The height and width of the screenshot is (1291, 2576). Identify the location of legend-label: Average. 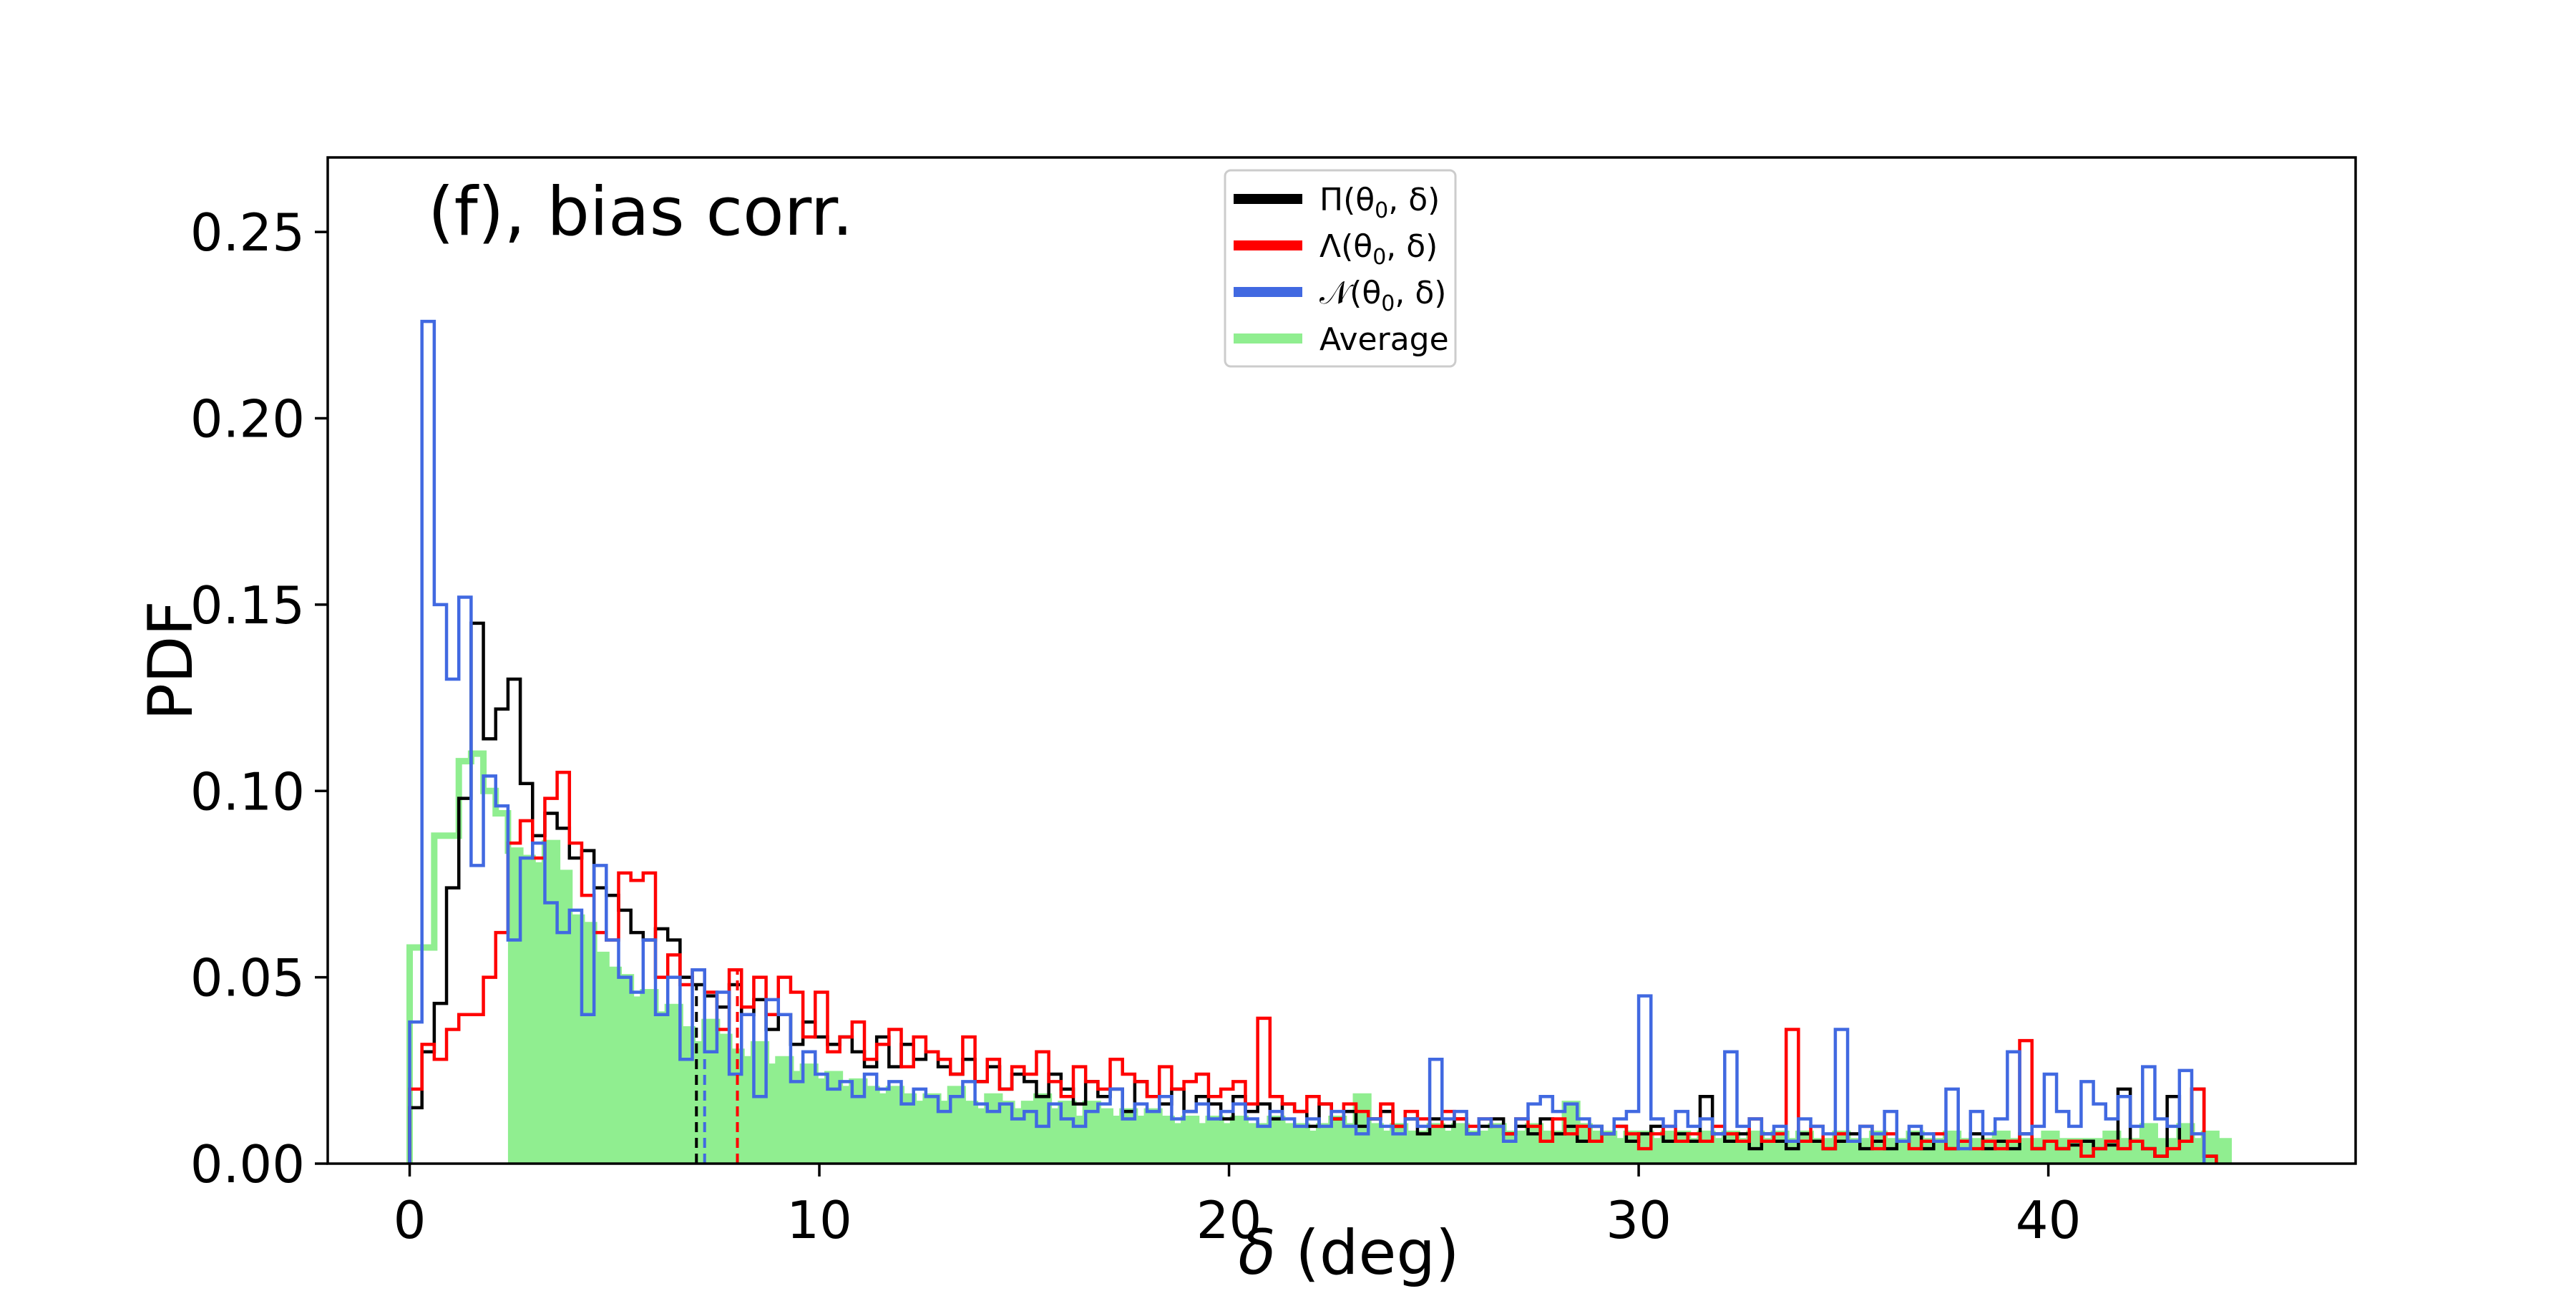
(1384, 339).